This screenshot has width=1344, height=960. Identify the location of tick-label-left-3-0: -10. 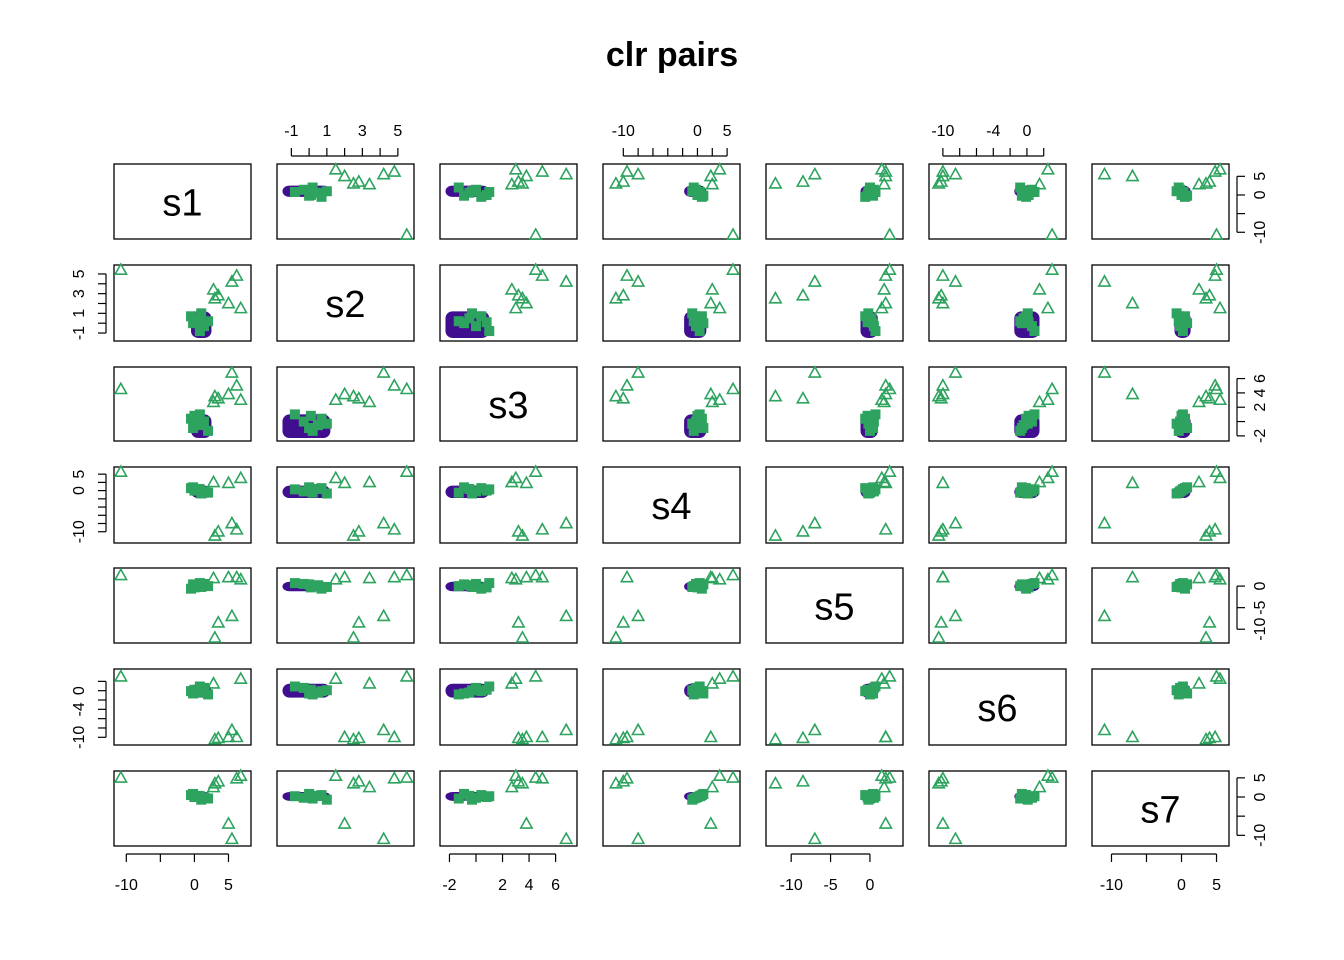
(79, 531).